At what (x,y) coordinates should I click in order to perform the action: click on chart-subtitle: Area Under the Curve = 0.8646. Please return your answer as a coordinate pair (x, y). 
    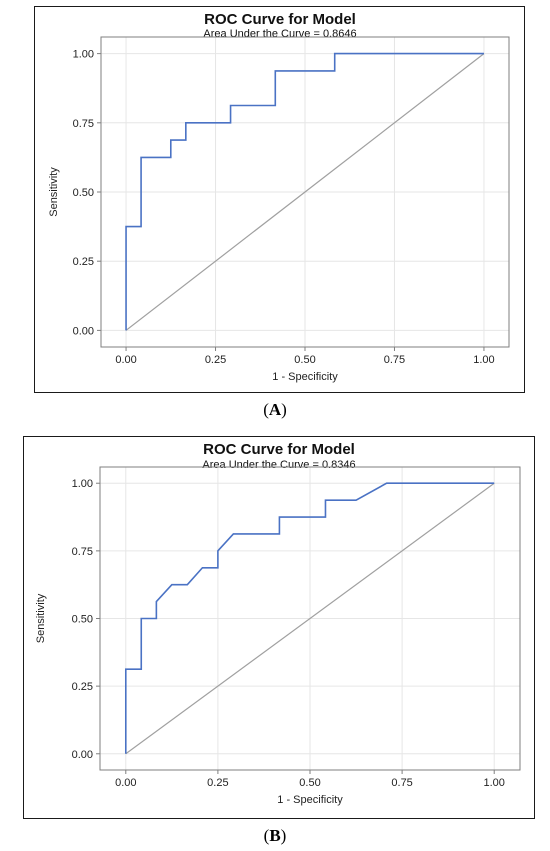
    Looking at the image, I should click on (279, 34).